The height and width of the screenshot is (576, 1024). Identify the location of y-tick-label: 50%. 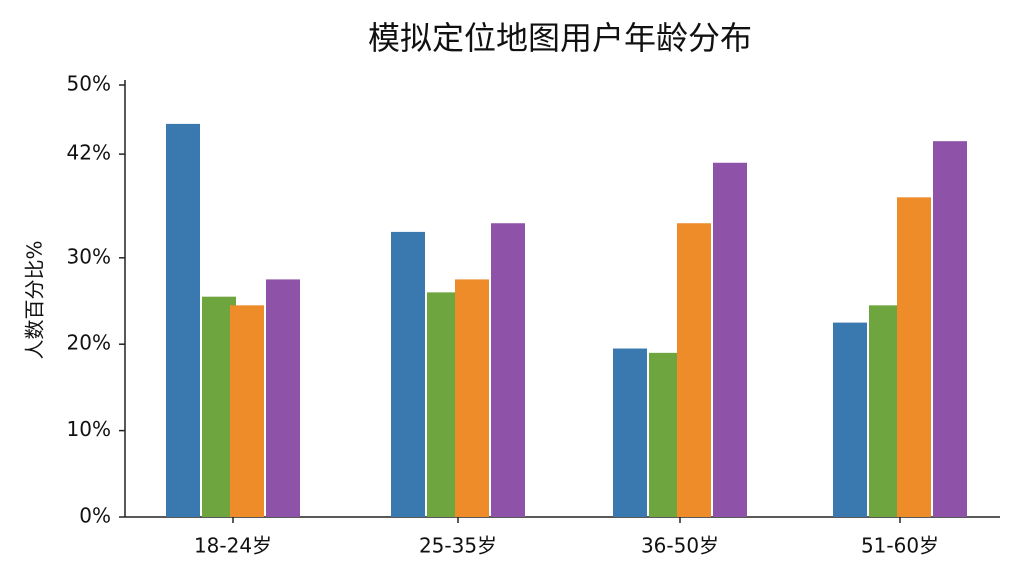
(89, 84).